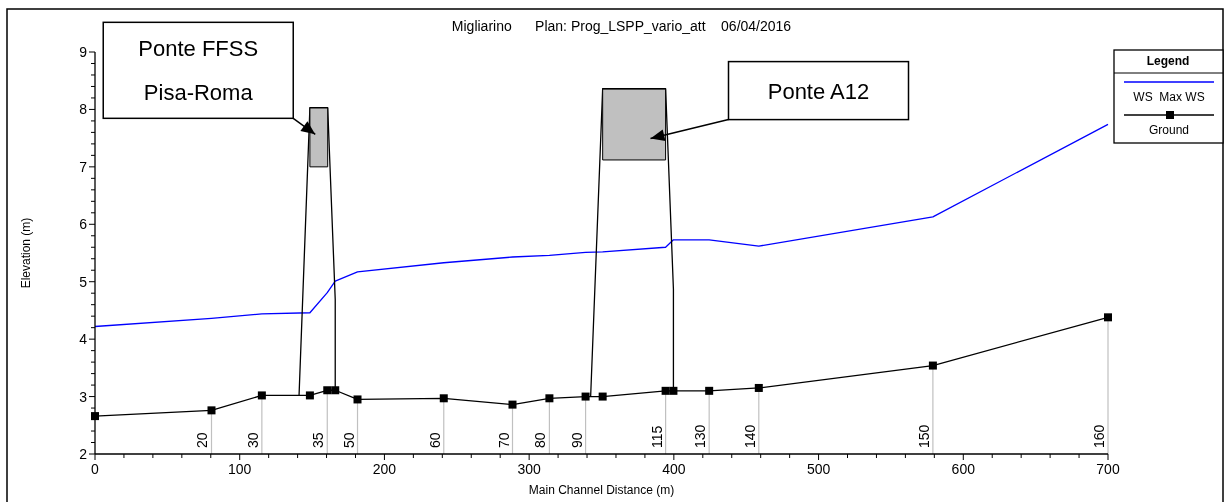 This screenshot has width=1230, height=502. Describe the element at coordinates (83, 224) in the screenshot. I see `y-tick-label: 6` at that location.